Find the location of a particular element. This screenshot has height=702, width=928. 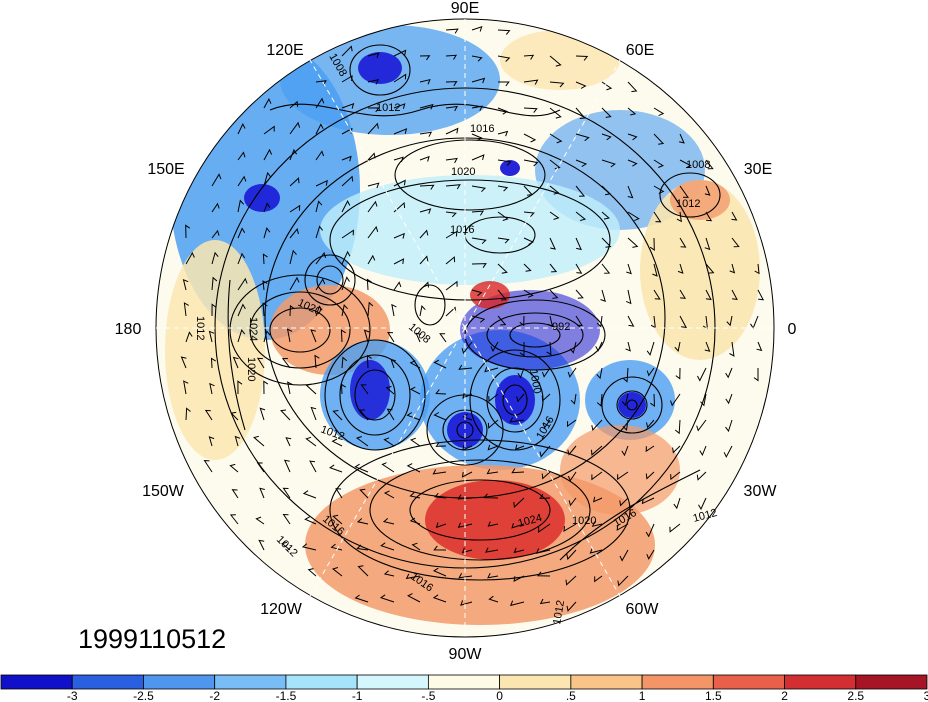

contour-label: 1020 is located at coordinates (584, 521).